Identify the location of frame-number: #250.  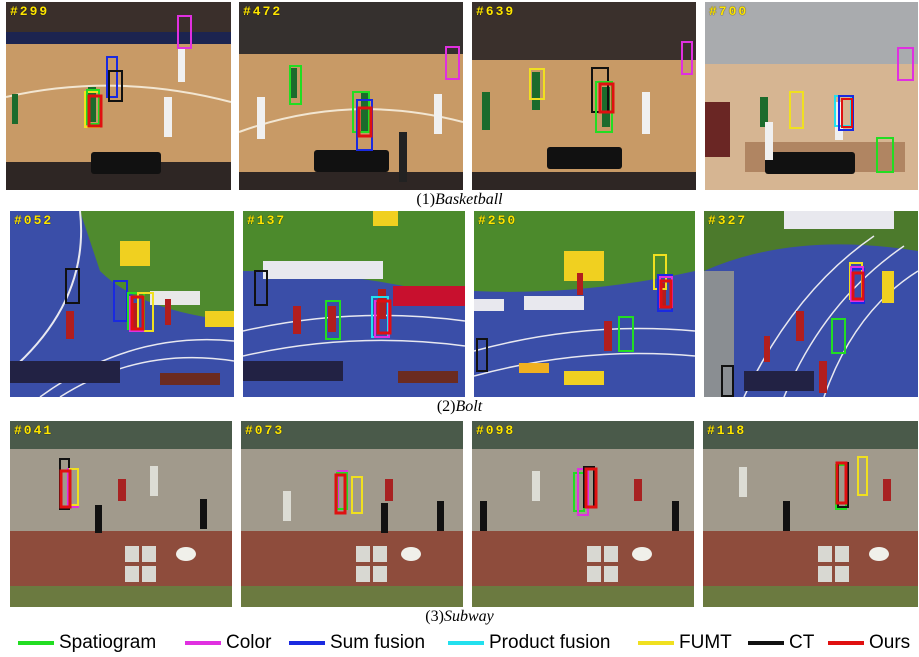
(498, 220).